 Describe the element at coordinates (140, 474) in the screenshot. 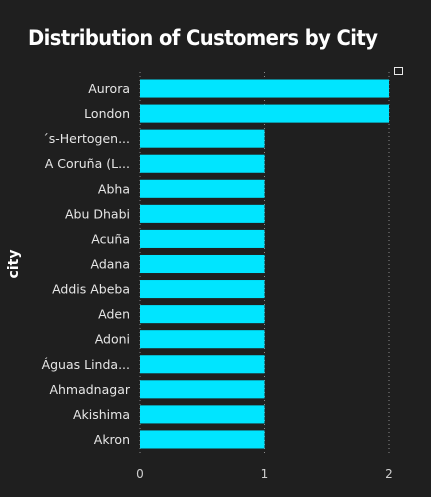

I see `x-tick-label: 0` at that location.